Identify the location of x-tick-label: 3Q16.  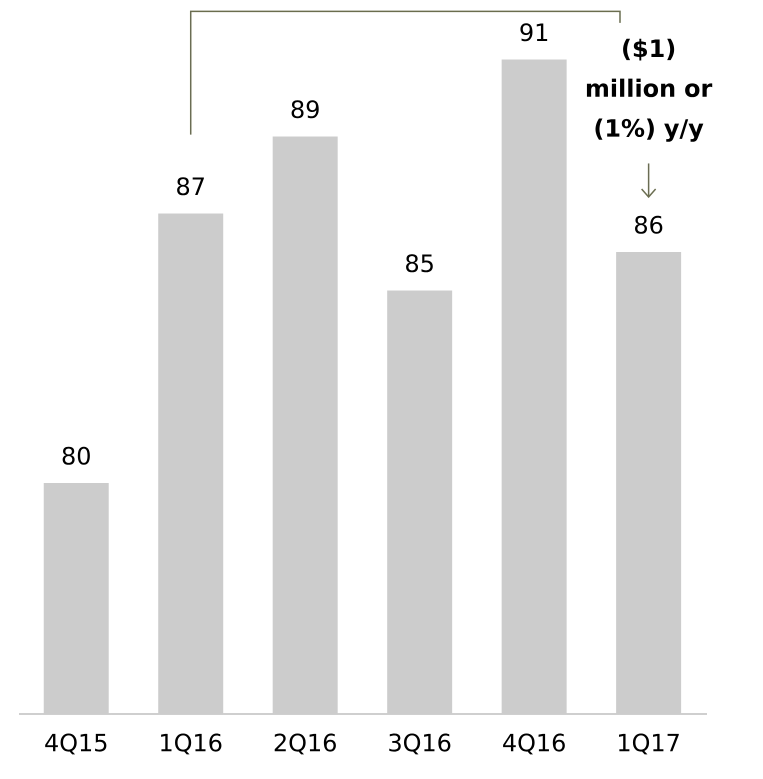
(419, 744).